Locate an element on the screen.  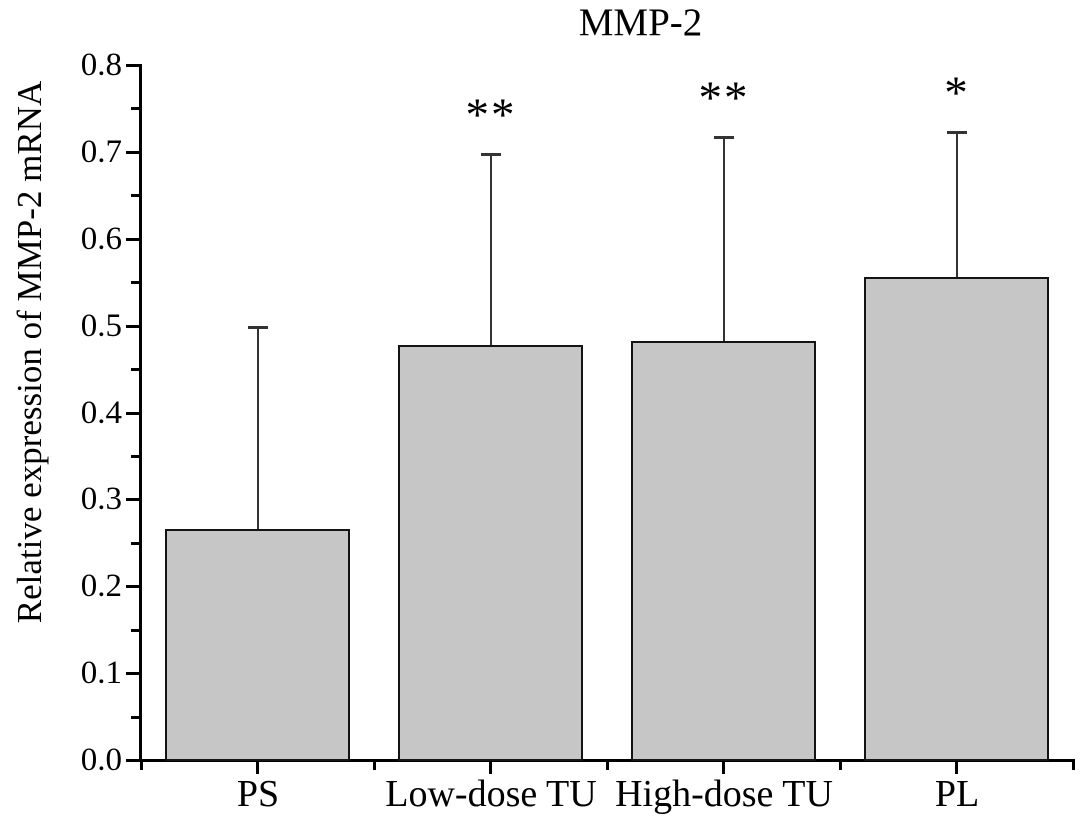
y-tick-label: 0.0 is located at coordinates (101, 760).